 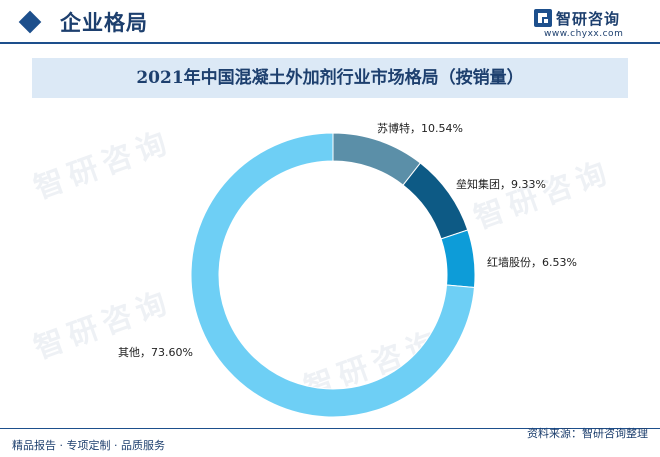 What do you see at coordinates (587, 433) in the screenshot?
I see `footer-source: 资料来源：智研咨询整理` at bounding box center [587, 433].